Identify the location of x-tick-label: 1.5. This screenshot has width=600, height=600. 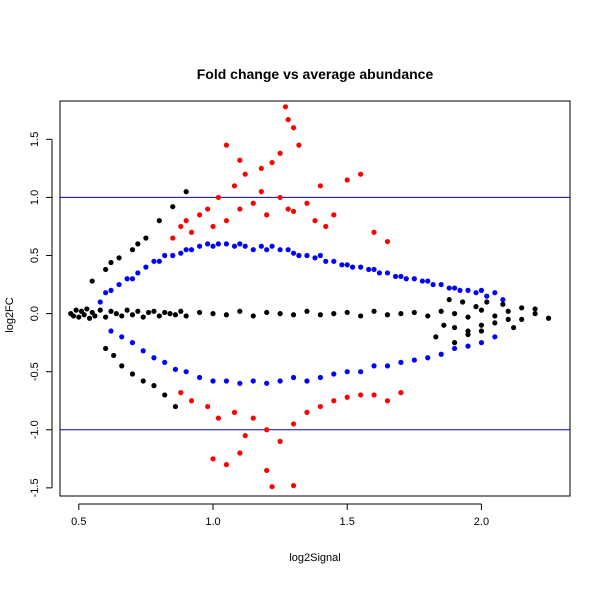
(347, 522).